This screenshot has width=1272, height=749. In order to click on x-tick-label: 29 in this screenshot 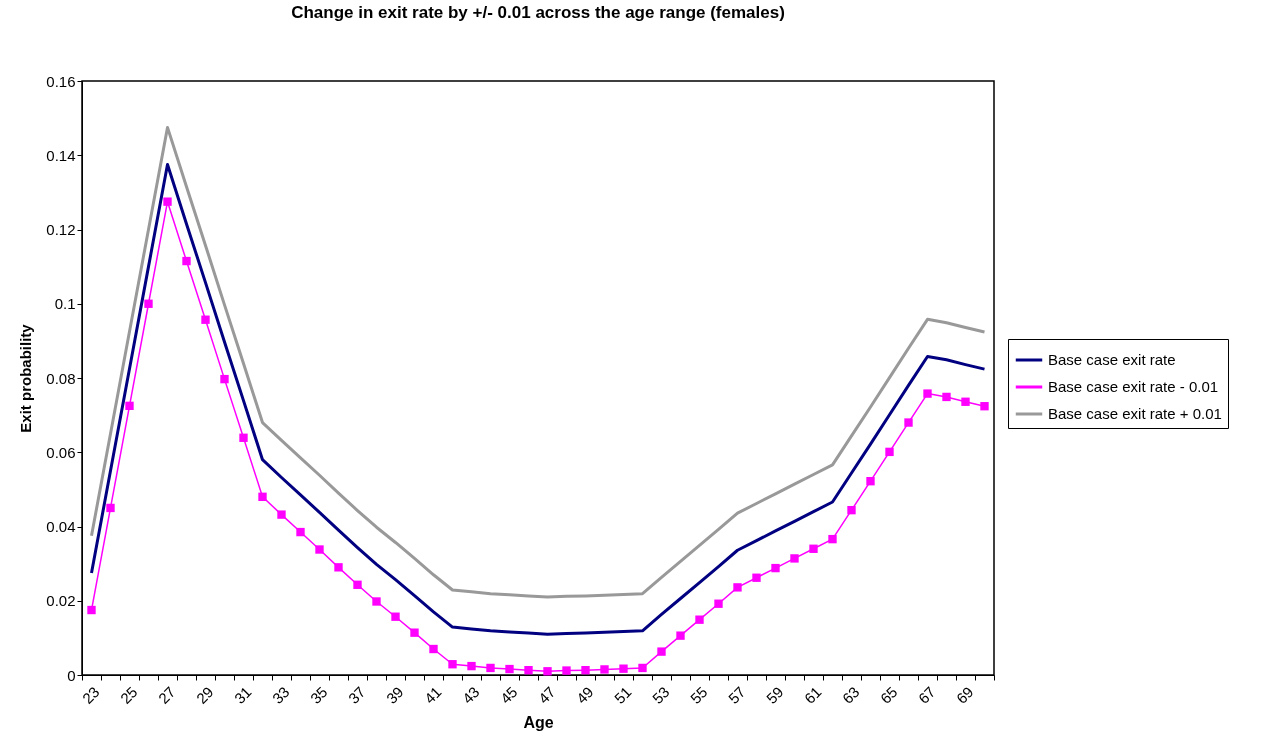, I will do `click(204, 695)`.